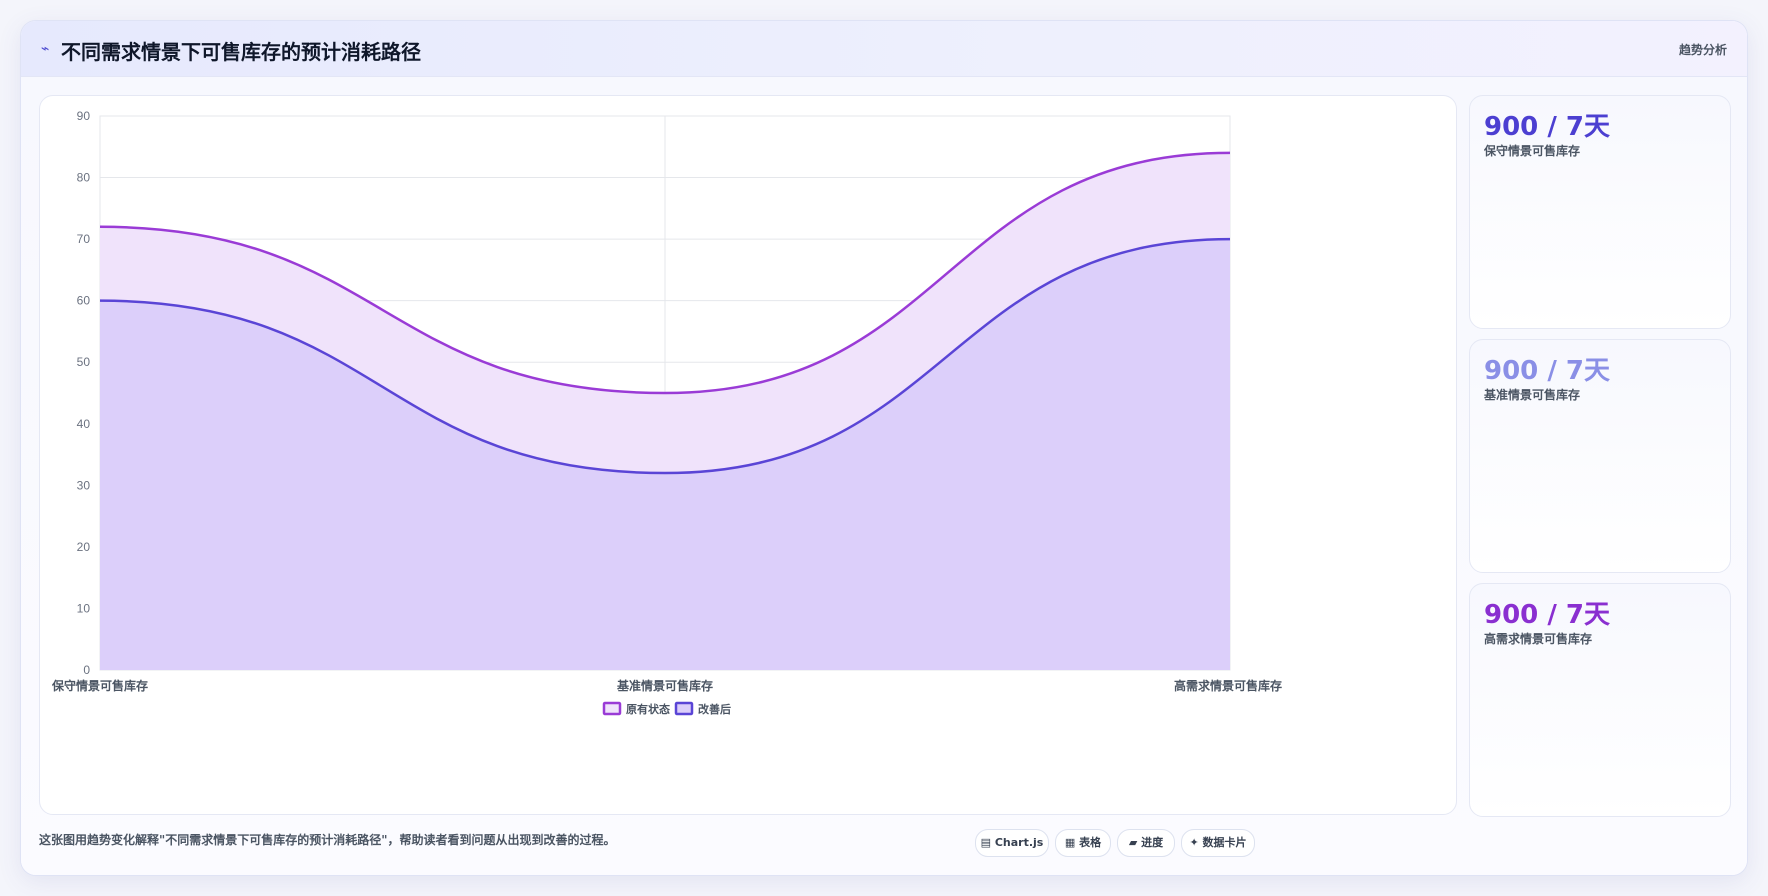  I want to click on y-tick-label: 70, so click(84, 239).